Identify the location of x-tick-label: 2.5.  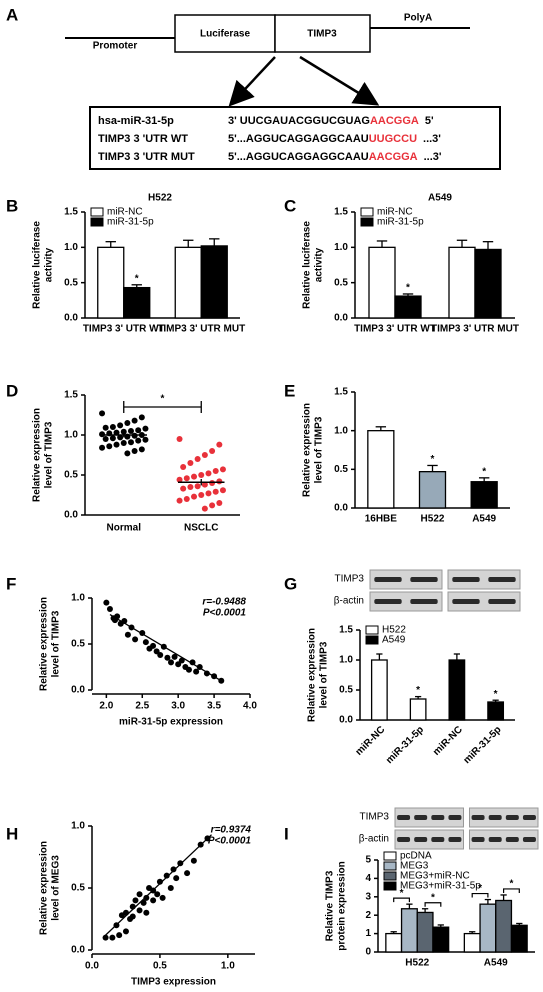
(142, 706).